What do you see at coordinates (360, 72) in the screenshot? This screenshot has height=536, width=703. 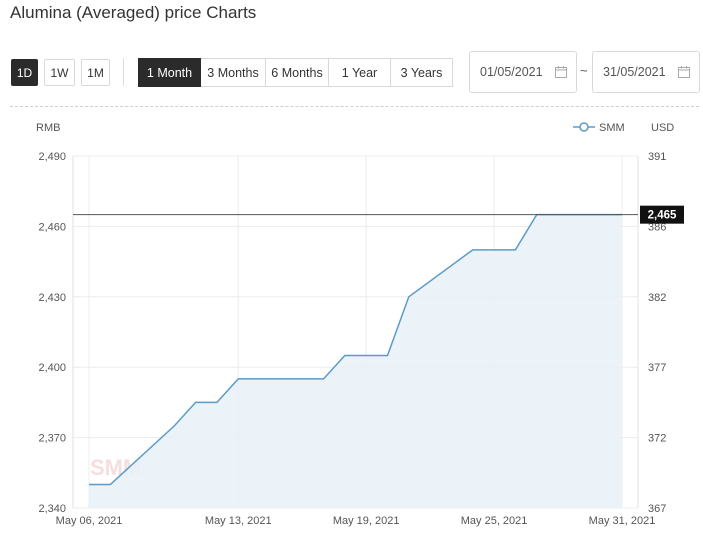 I see `tab-1-year: 1 Year` at bounding box center [360, 72].